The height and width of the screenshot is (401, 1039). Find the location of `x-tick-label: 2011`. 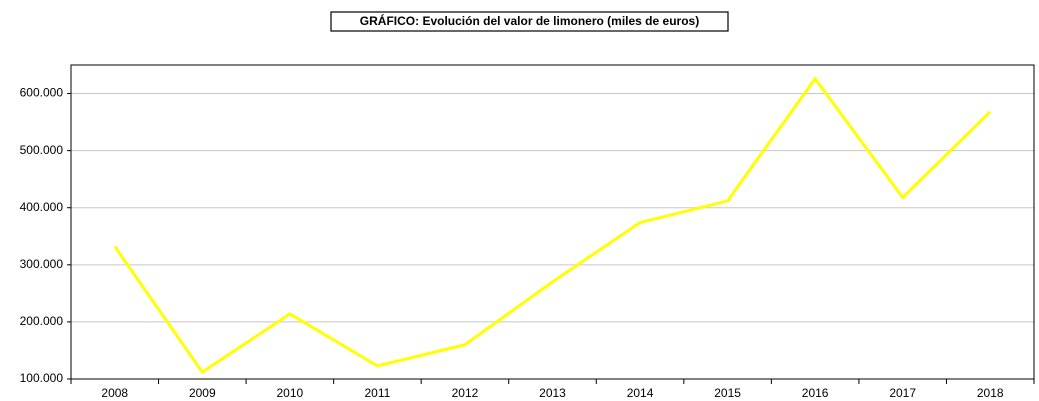

x-tick-label: 2011 is located at coordinates (378, 393).